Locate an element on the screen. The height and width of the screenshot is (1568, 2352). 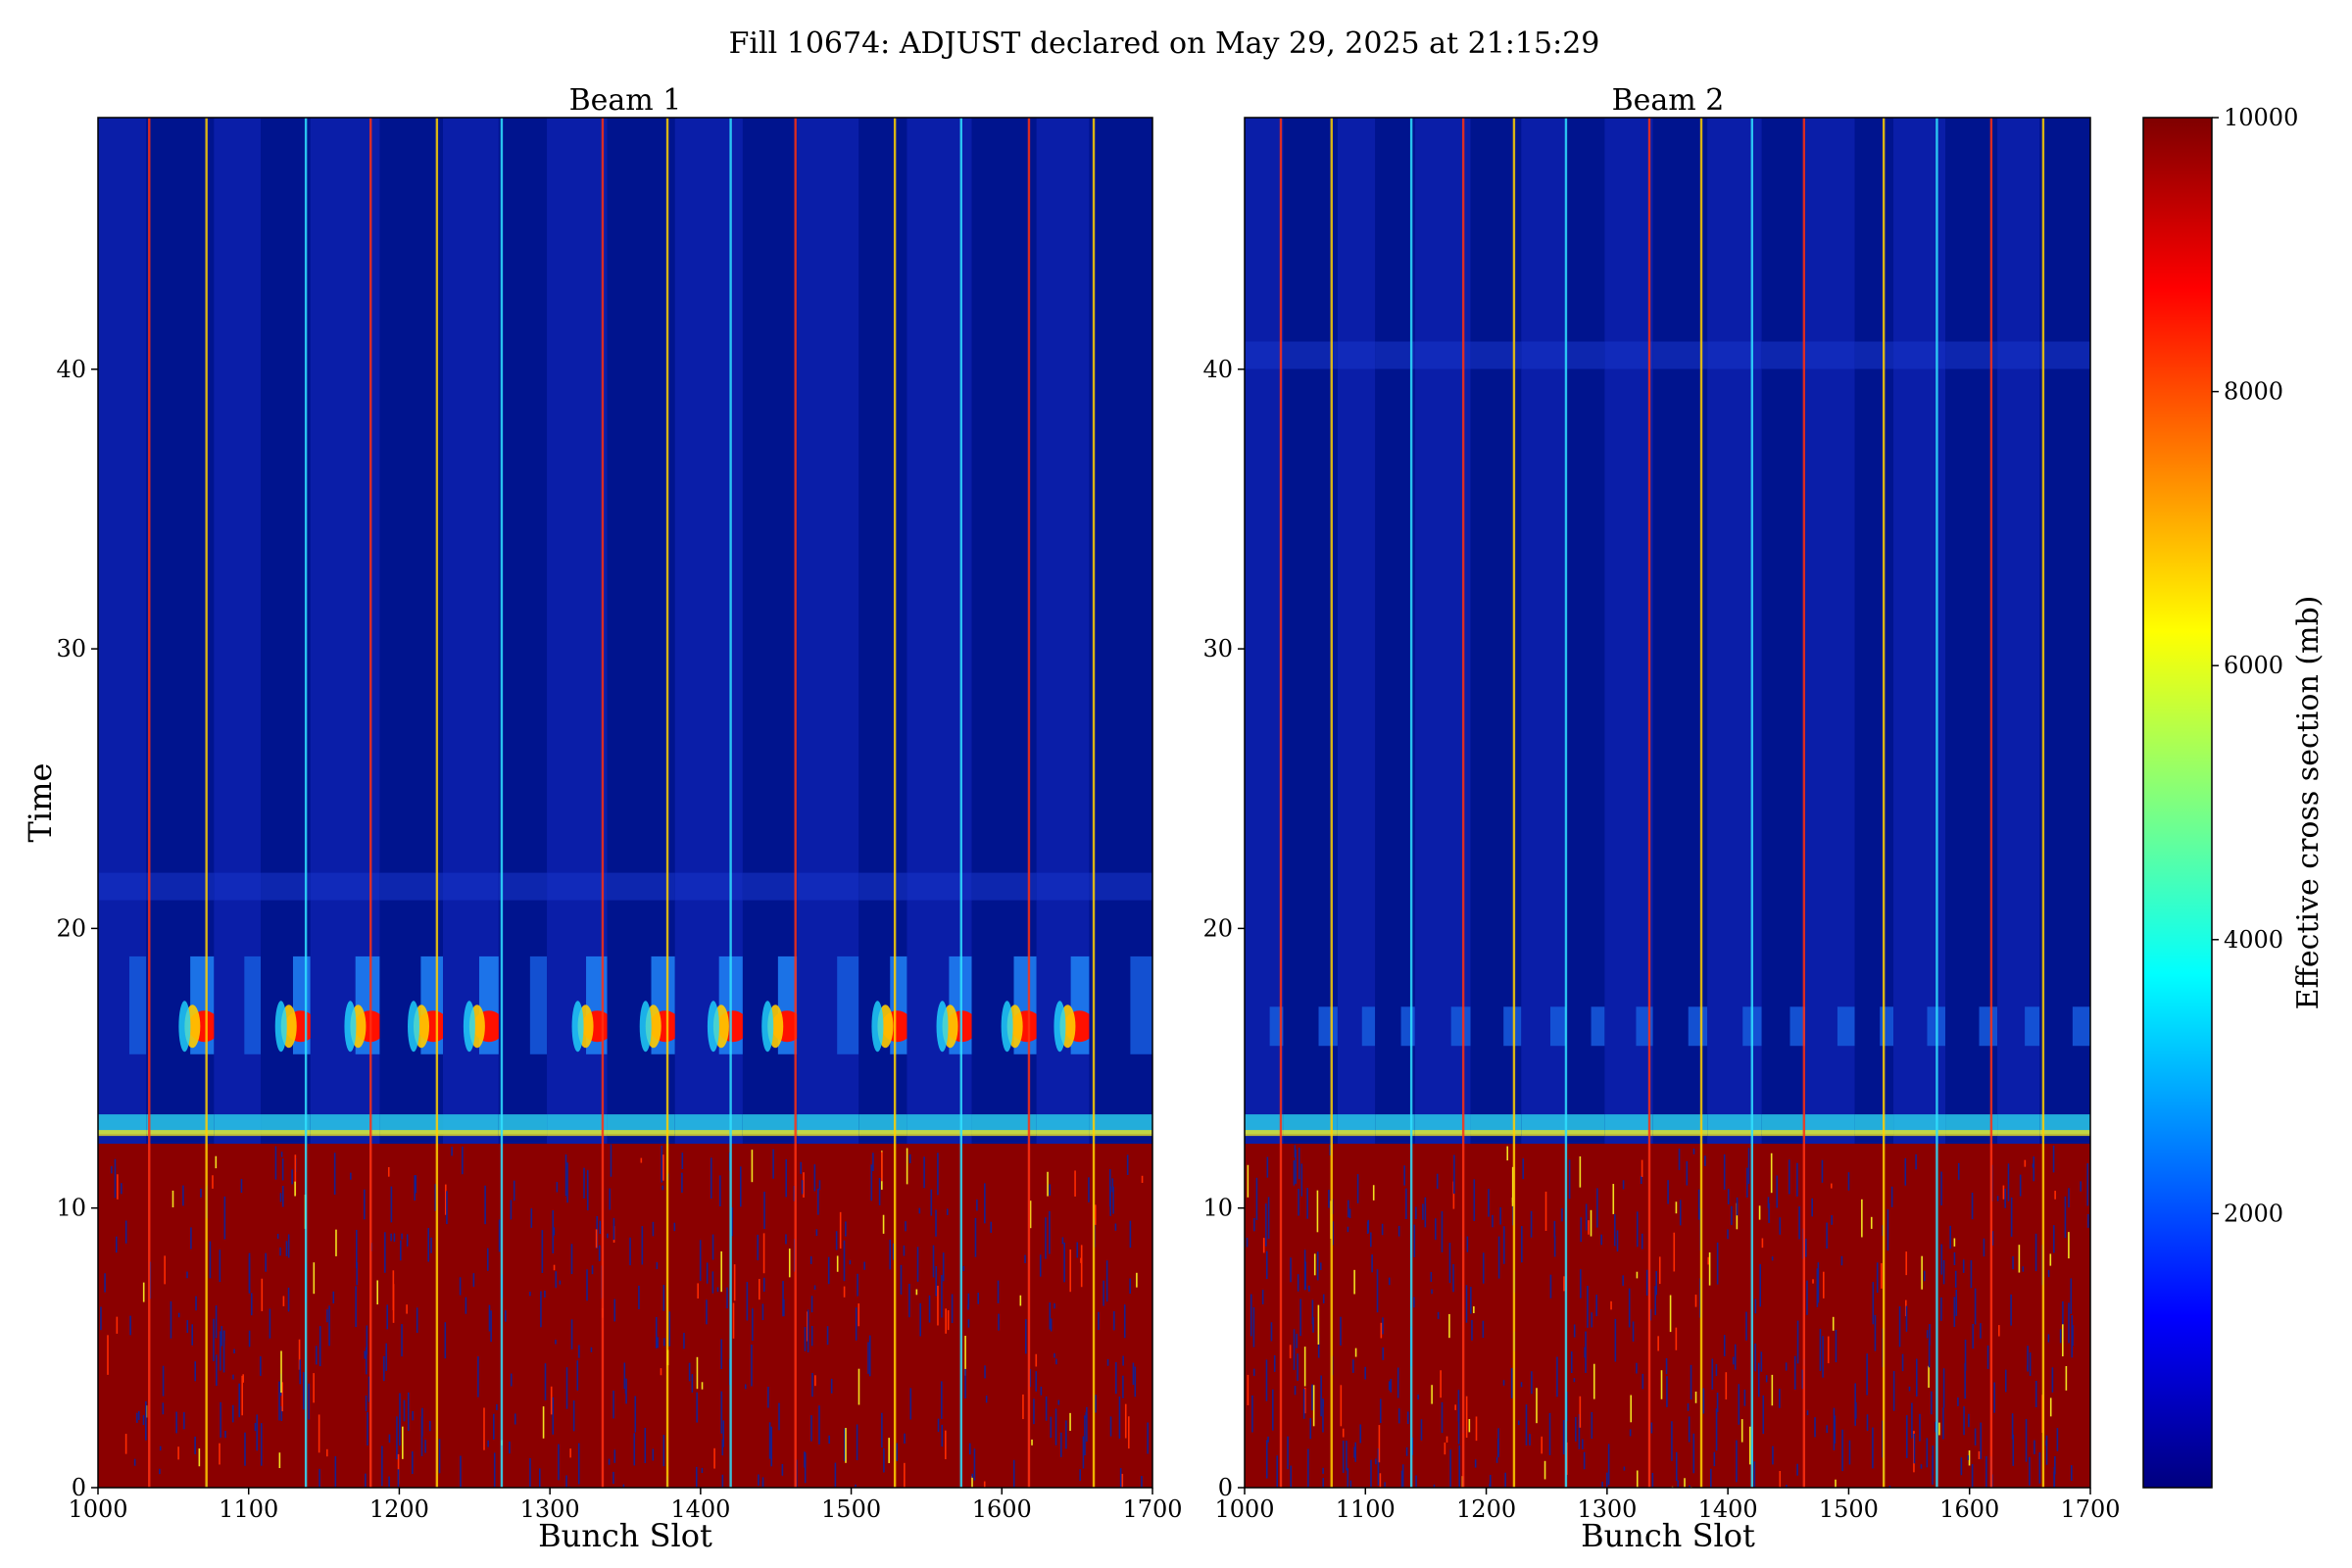
x-tick-label: 1400 is located at coordinates (700, 1509).